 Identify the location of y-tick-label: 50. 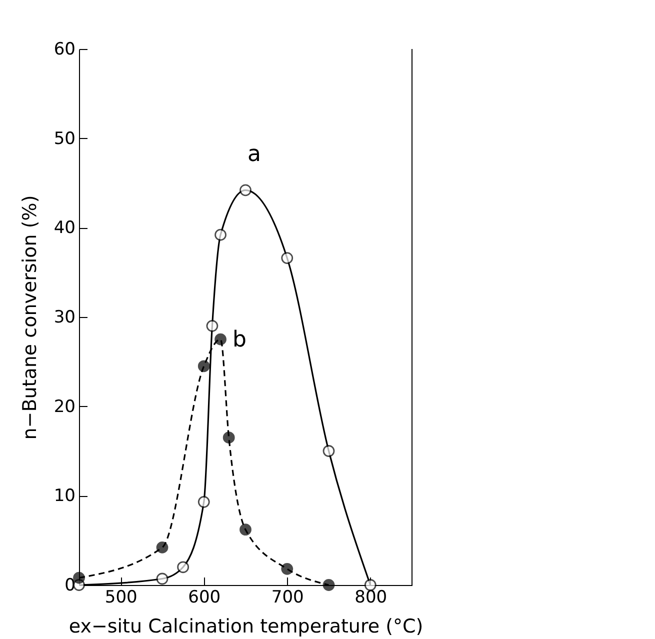
(65, 138).